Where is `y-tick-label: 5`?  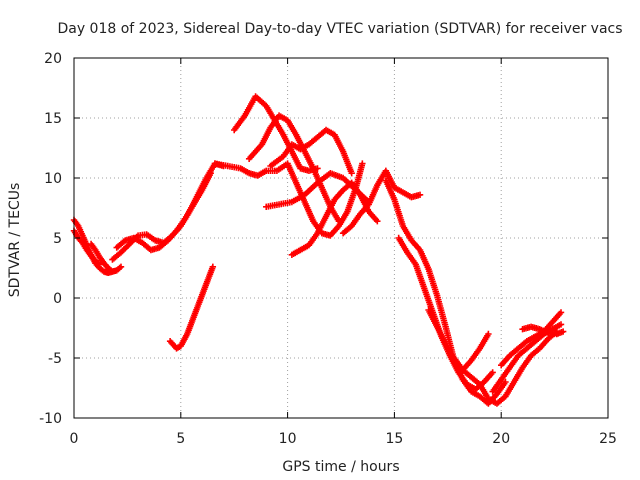
y-tick-label: 5 is located at coordinates (57, 239).